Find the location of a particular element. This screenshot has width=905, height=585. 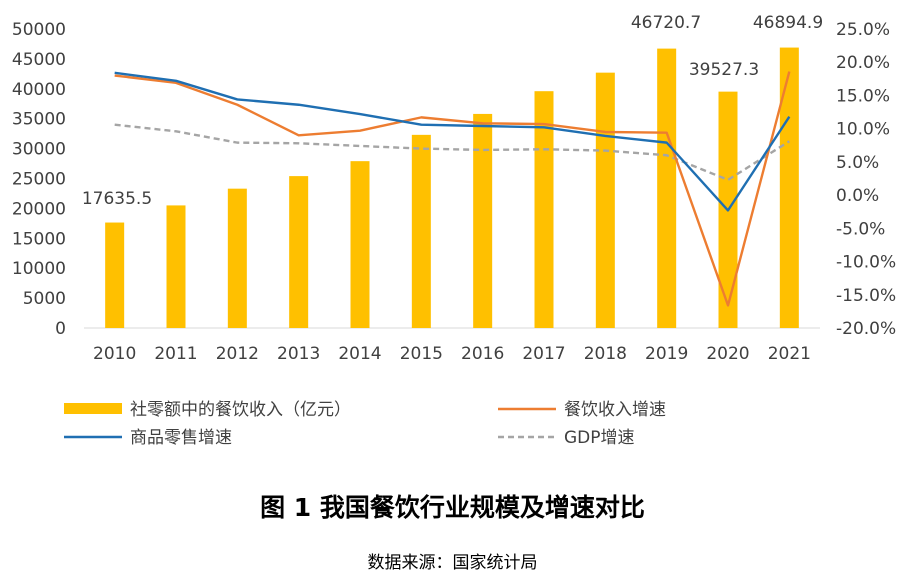

right-tick-label: 0.0% is located at coordinates (857, 196).